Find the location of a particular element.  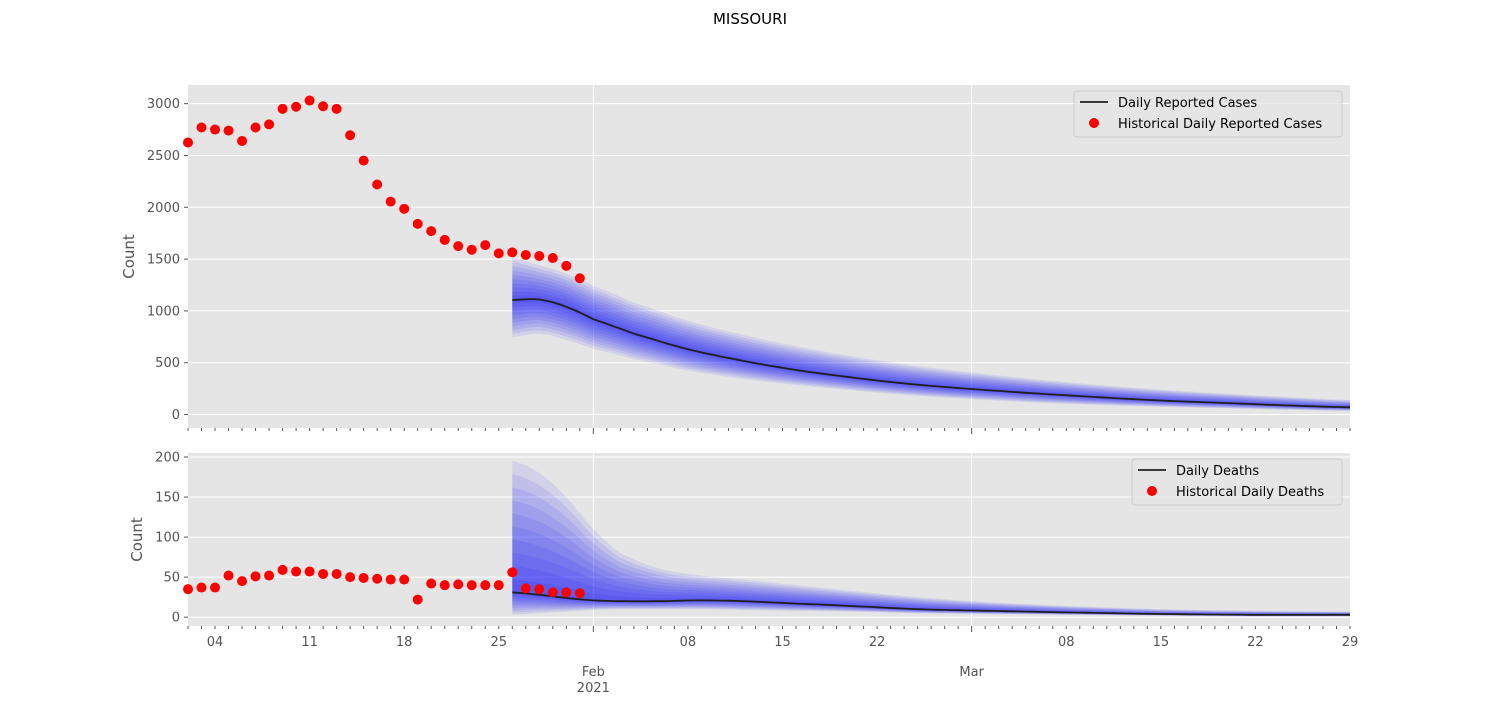

x-tick-label: 18 is located at coordinates (404, 642).